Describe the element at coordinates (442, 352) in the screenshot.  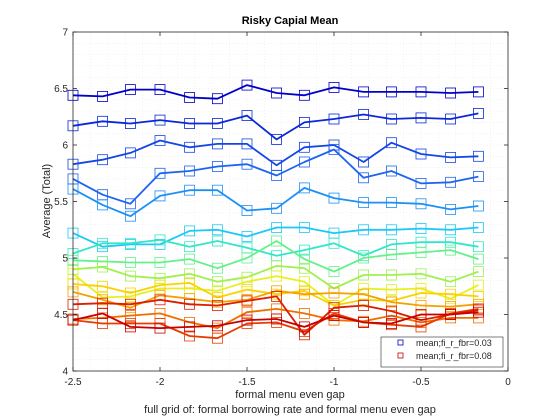
I see `legend: mean;fi_r_fbr=0.03 mean;fi_r_fbr=0.08` at that location.